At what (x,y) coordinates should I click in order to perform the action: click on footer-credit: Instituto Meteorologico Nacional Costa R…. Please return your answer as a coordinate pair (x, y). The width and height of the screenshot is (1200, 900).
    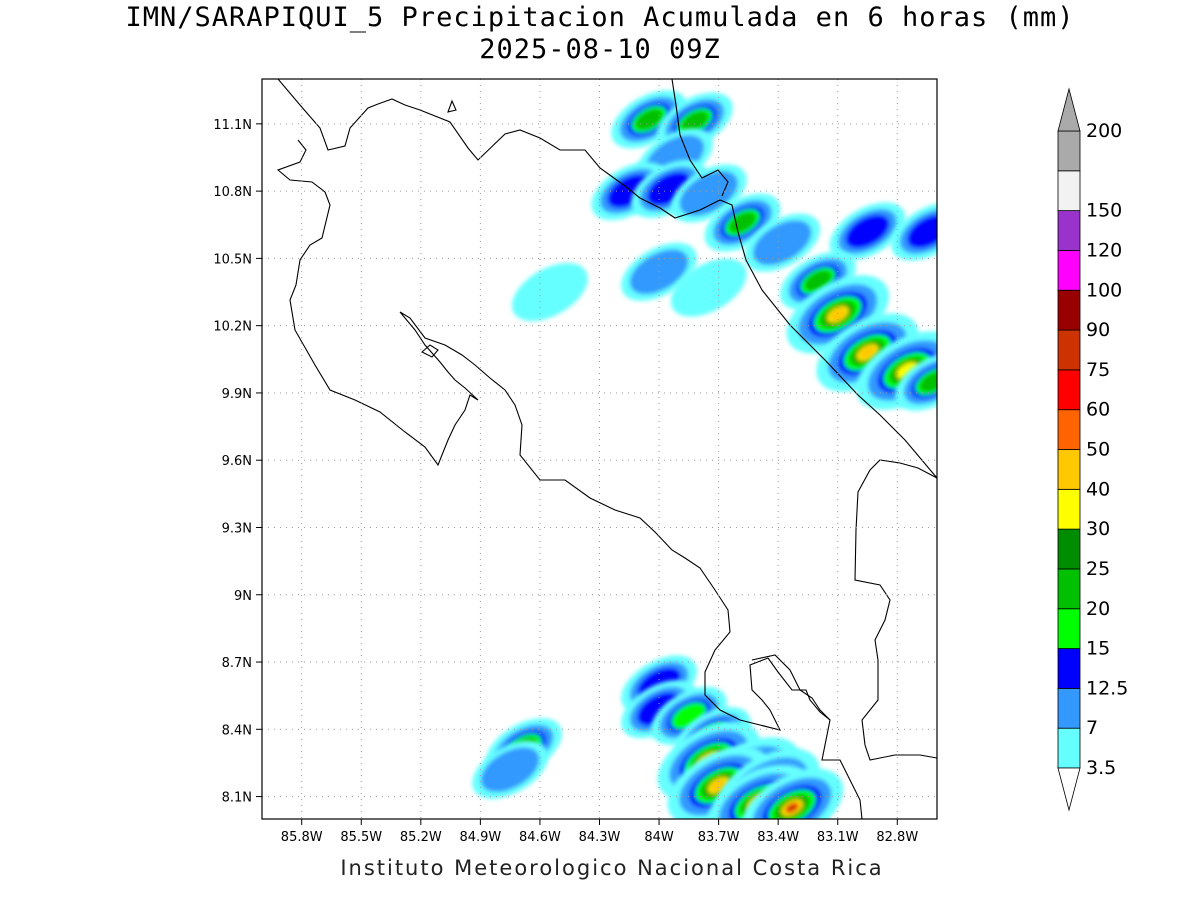
    Looking at the image, I should click on (612, 868).